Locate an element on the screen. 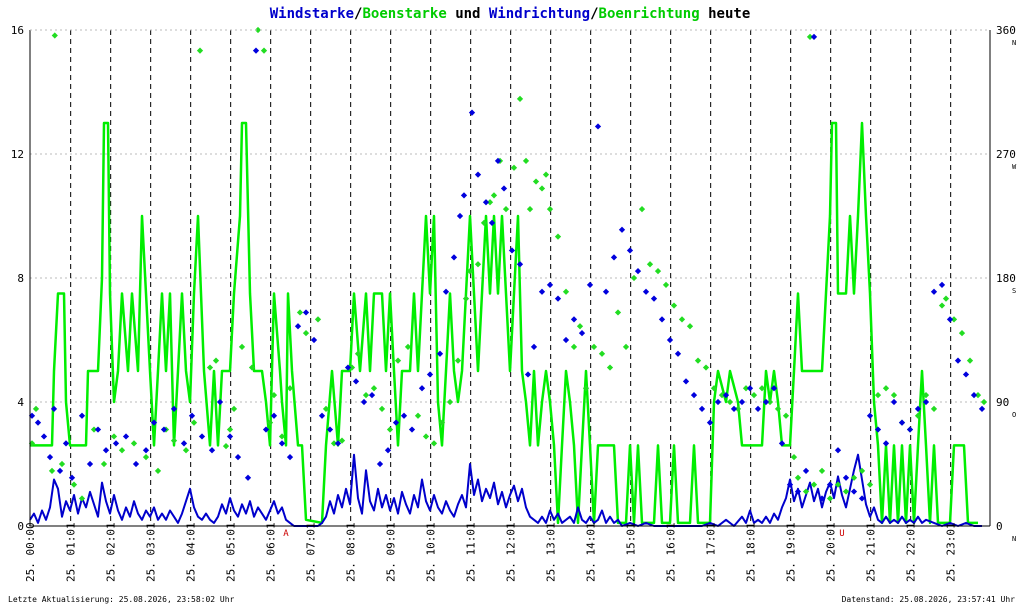  time-marker: A is located at coordinates (286, 534).